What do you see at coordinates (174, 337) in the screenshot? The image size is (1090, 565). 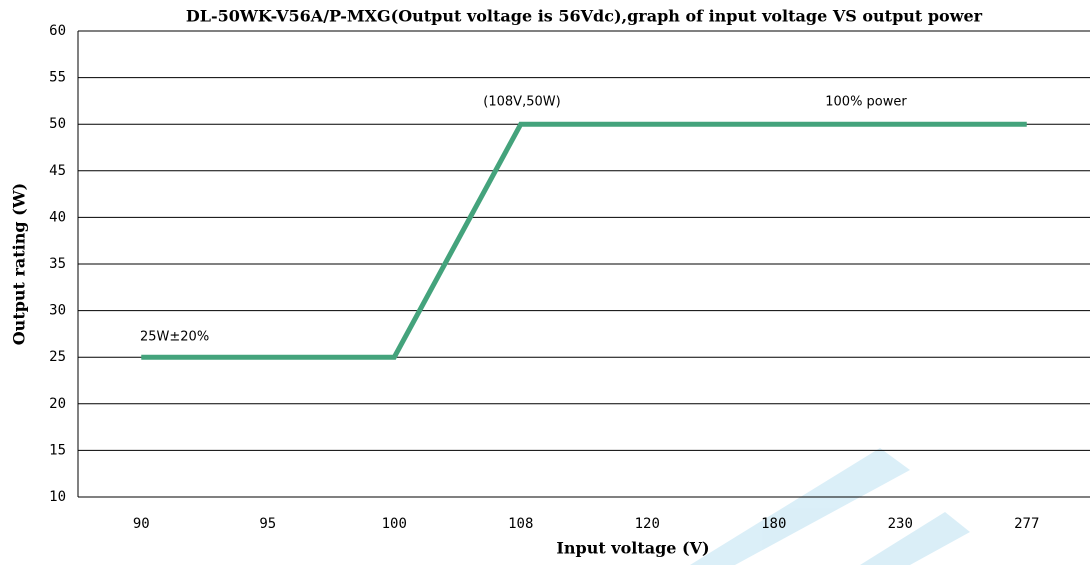 I see `annotation: 25W±20%` at bounding box center [174, 337].